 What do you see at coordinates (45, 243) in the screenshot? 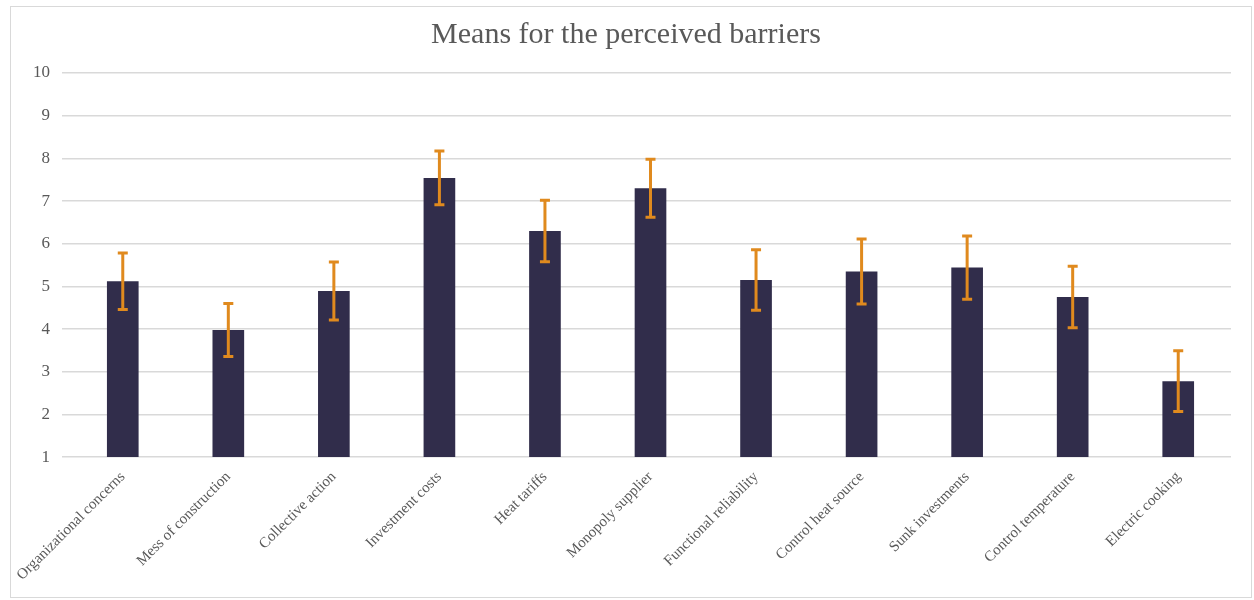
I see `y-tick-label: 6` at bounding box center [45, 243].